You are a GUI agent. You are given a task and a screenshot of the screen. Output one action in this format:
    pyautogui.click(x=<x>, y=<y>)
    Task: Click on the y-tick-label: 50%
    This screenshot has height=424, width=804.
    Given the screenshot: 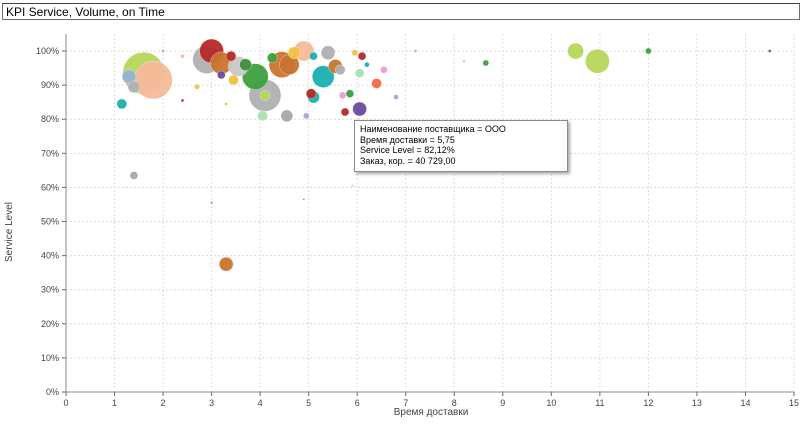 What is the action you would take?
    pyautogui.click(x=50, y=222)
    